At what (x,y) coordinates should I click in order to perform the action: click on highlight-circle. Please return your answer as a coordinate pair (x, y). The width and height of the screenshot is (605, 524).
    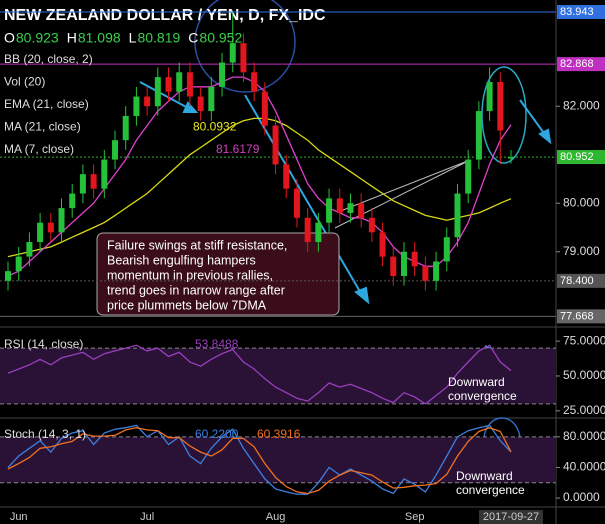
    Looking at the image, I should click on (245, 46).